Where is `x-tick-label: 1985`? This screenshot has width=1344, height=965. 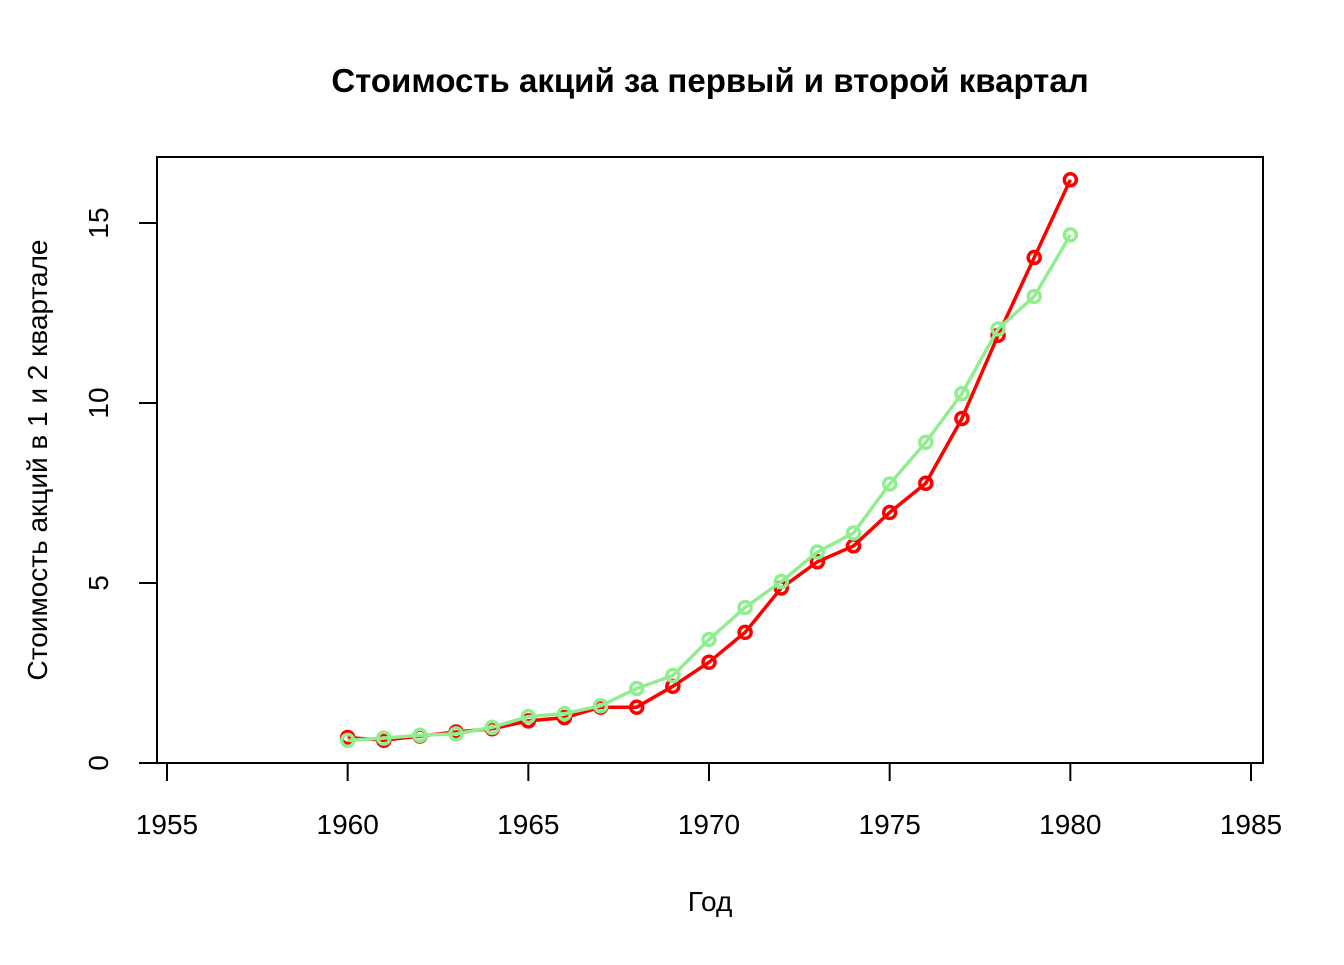
x-tick-label: 1985 is located at coordinates (1251, 824).